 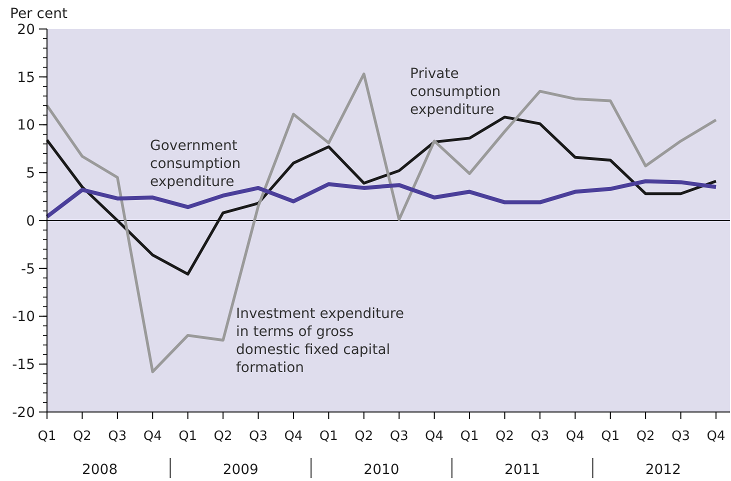 What do you see at coordinates (23, 412) in the screenshot?
I see `y-tick-label: -20` at bounding box center [23, 412].